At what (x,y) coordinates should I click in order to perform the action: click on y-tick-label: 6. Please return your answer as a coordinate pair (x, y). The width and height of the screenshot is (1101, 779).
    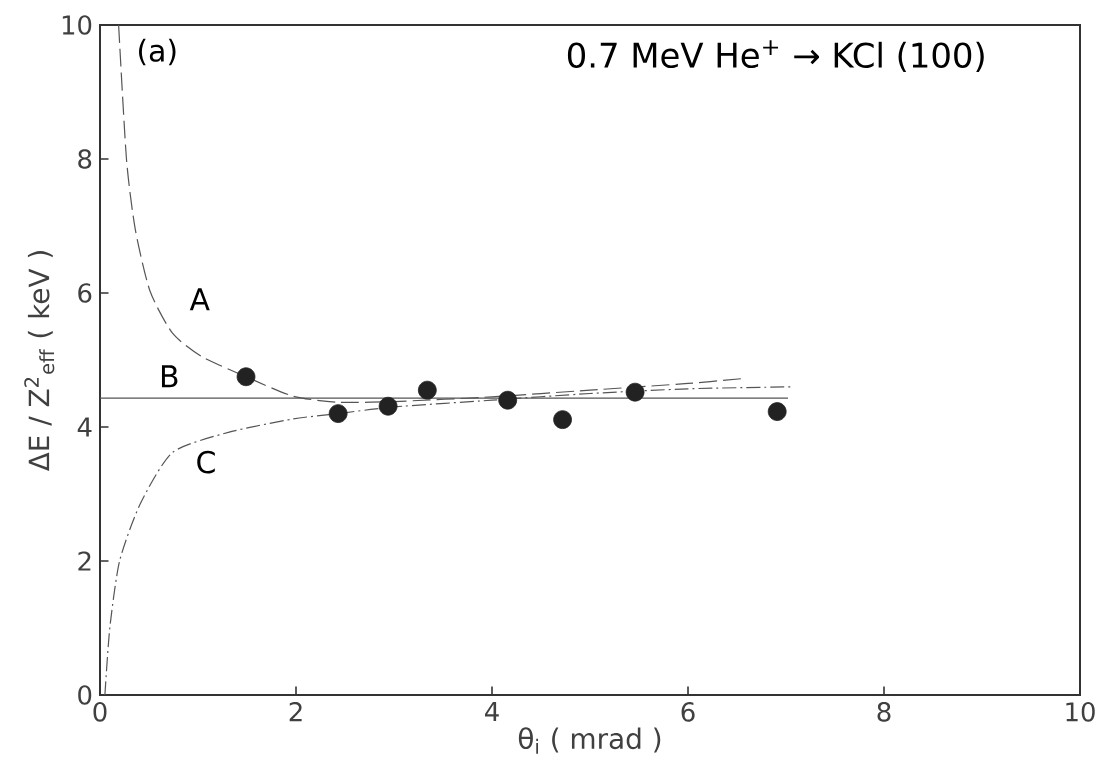
    Looking at the image, I should click on (85, 293).